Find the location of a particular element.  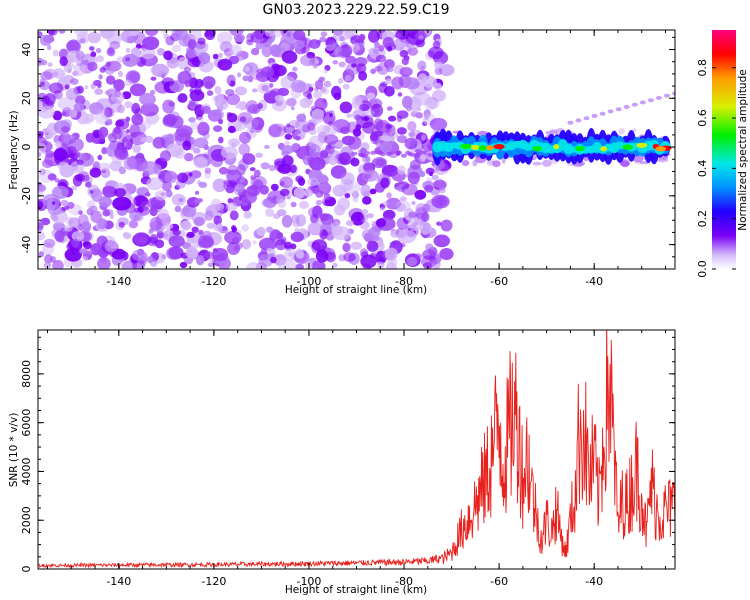

snr-xlabel: Height of straight line (km) is located at coordinates (356, 590).